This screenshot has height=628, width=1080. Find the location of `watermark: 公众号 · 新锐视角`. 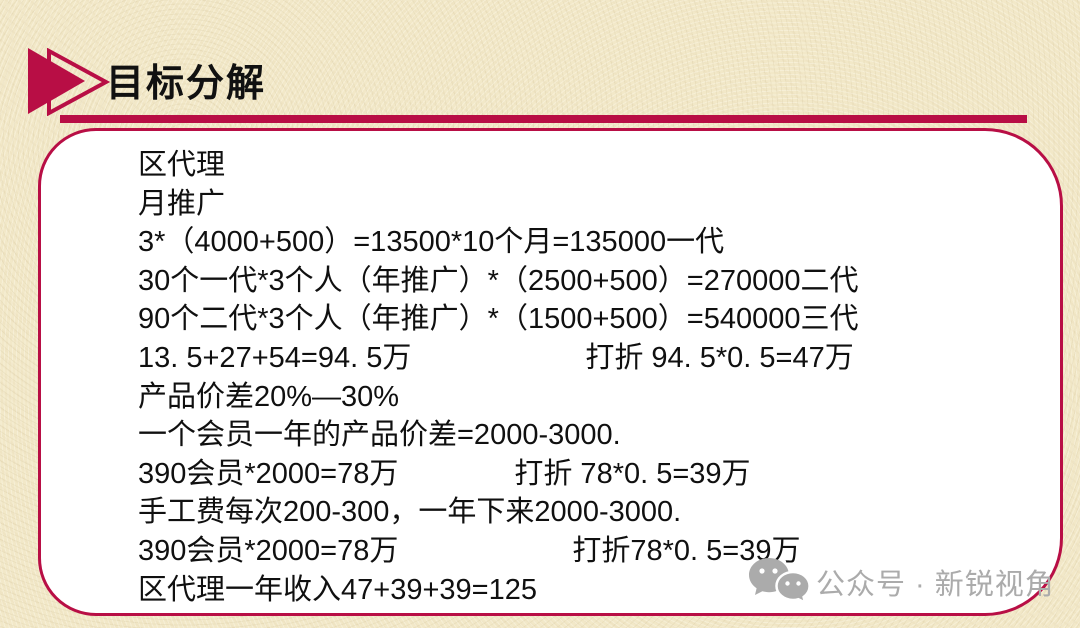

watermark: 公众号 · 新锐视角 is located at coordinates (901, 582).